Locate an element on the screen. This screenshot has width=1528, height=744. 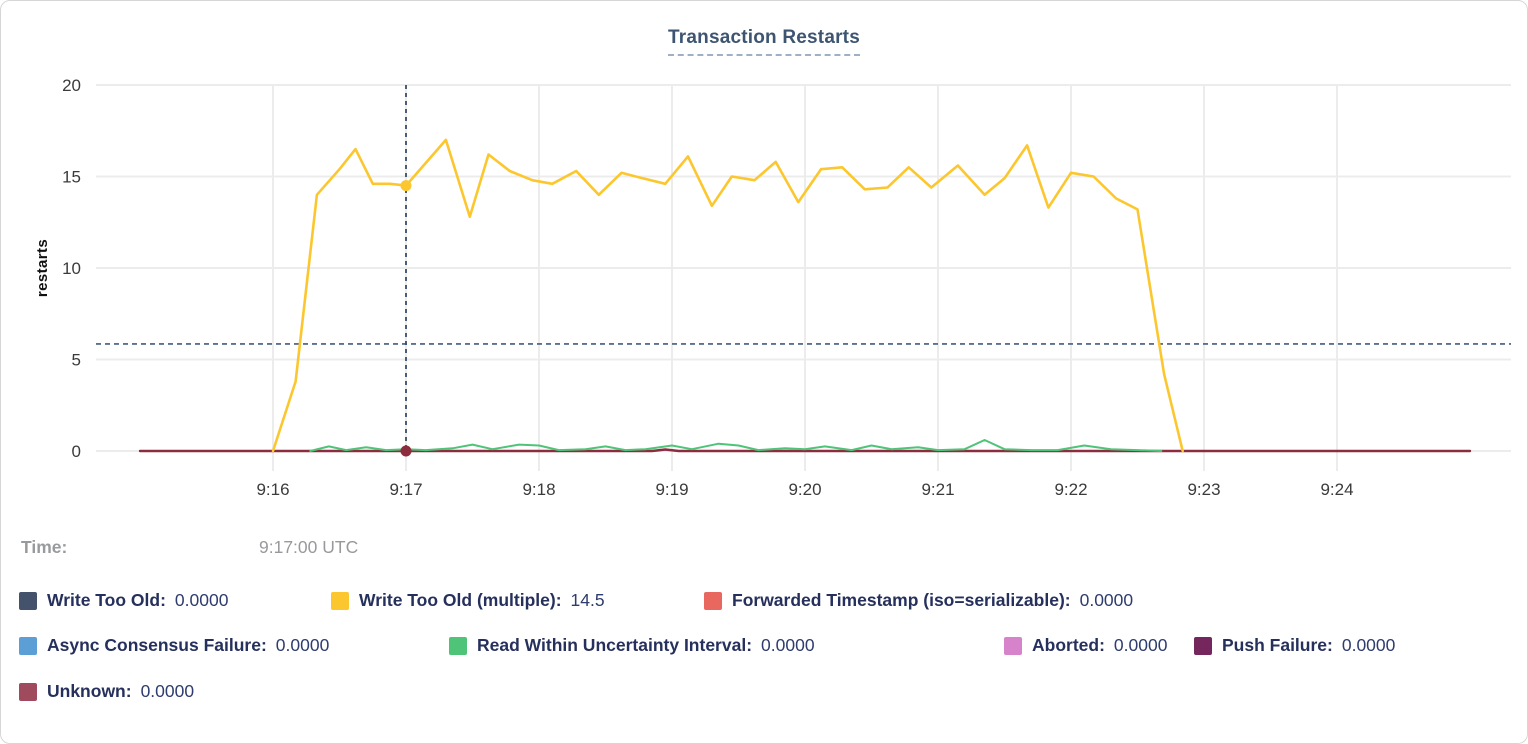
legend-item-unknown: Unknown: 0.0000 is located at coordinates (106, 691).